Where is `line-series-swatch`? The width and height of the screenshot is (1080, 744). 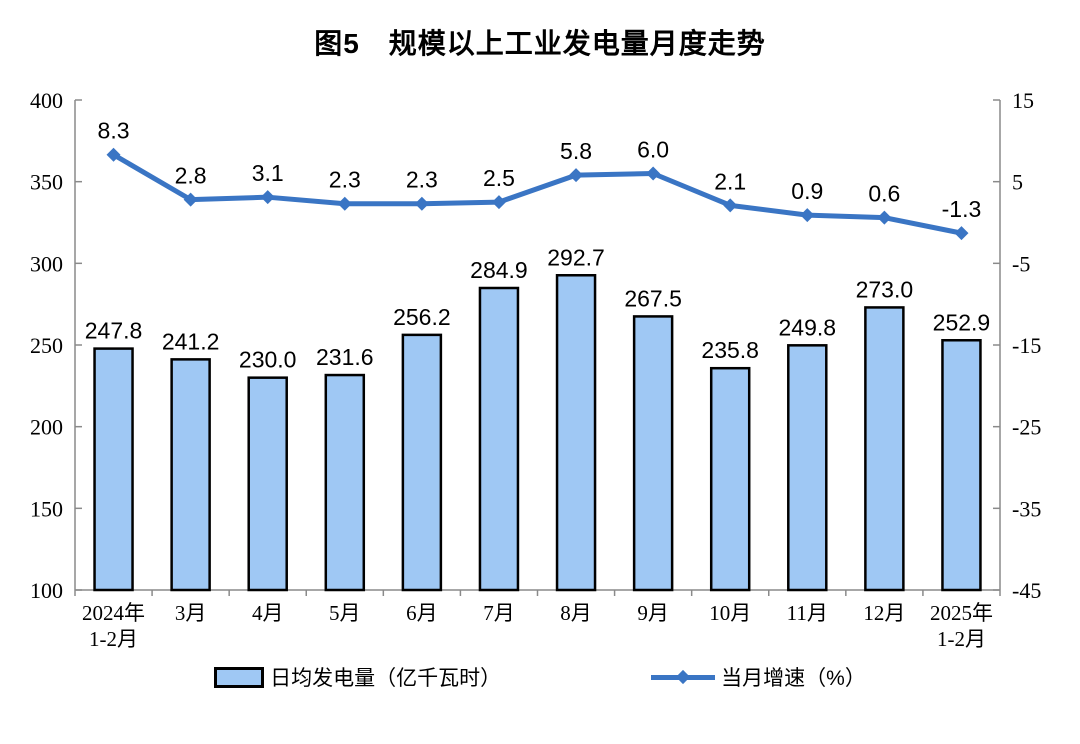 line-series-swatch is located at coordinates (683, 677).